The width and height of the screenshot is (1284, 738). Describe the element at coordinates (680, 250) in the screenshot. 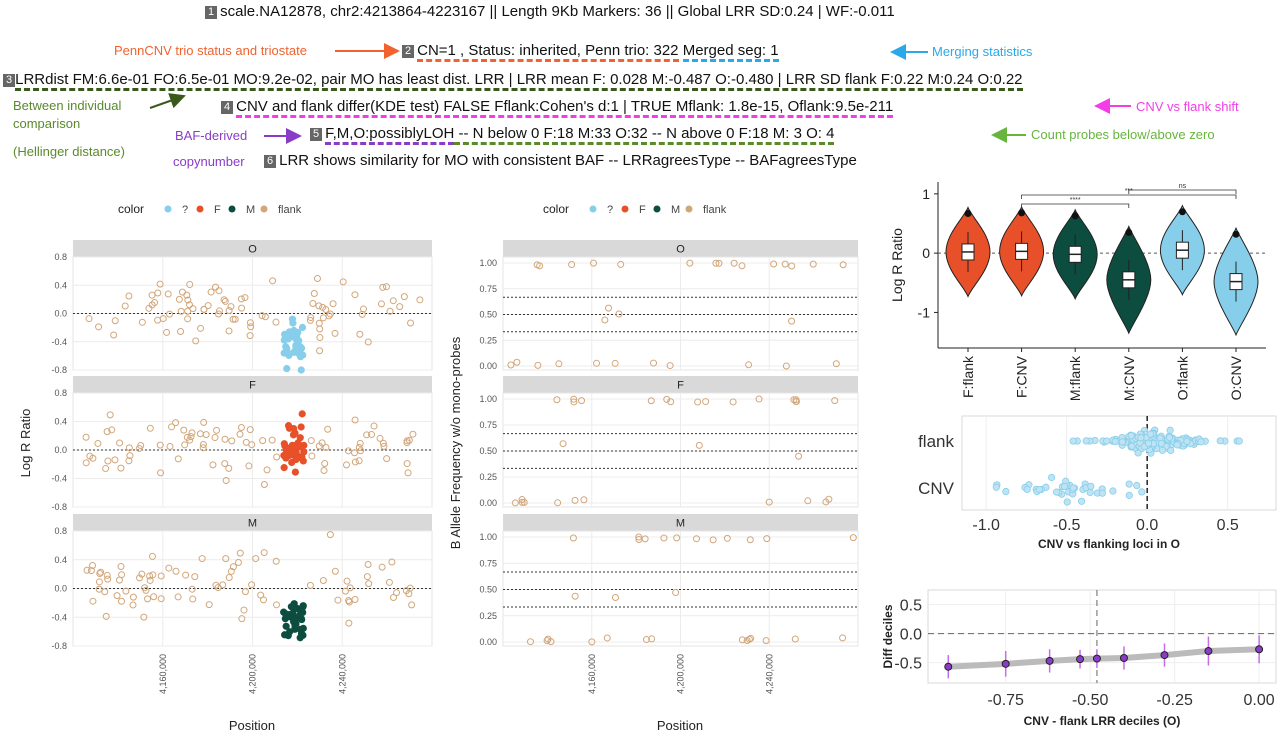

I see `panel-label: O` at that location.